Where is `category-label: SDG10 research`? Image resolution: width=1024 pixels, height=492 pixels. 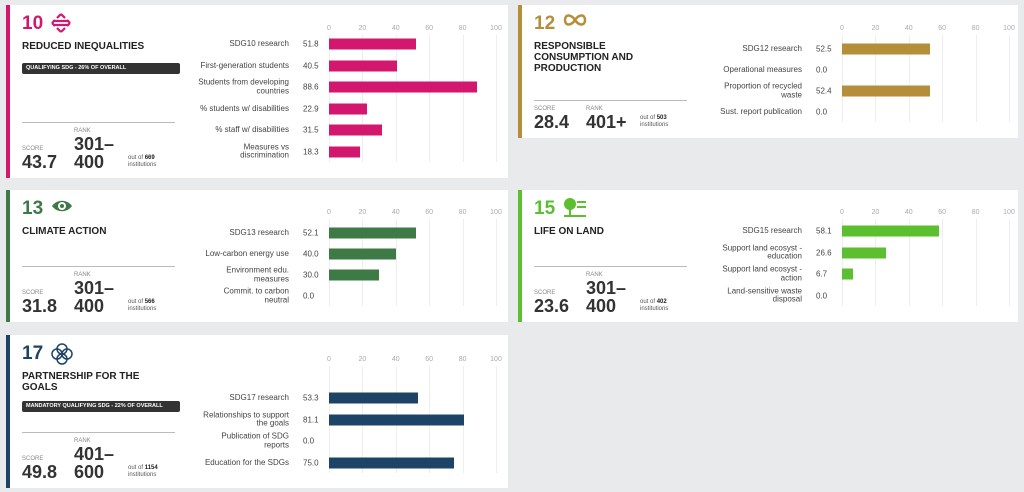 category-label: SDG10 research is located at coordinates (259, 43).